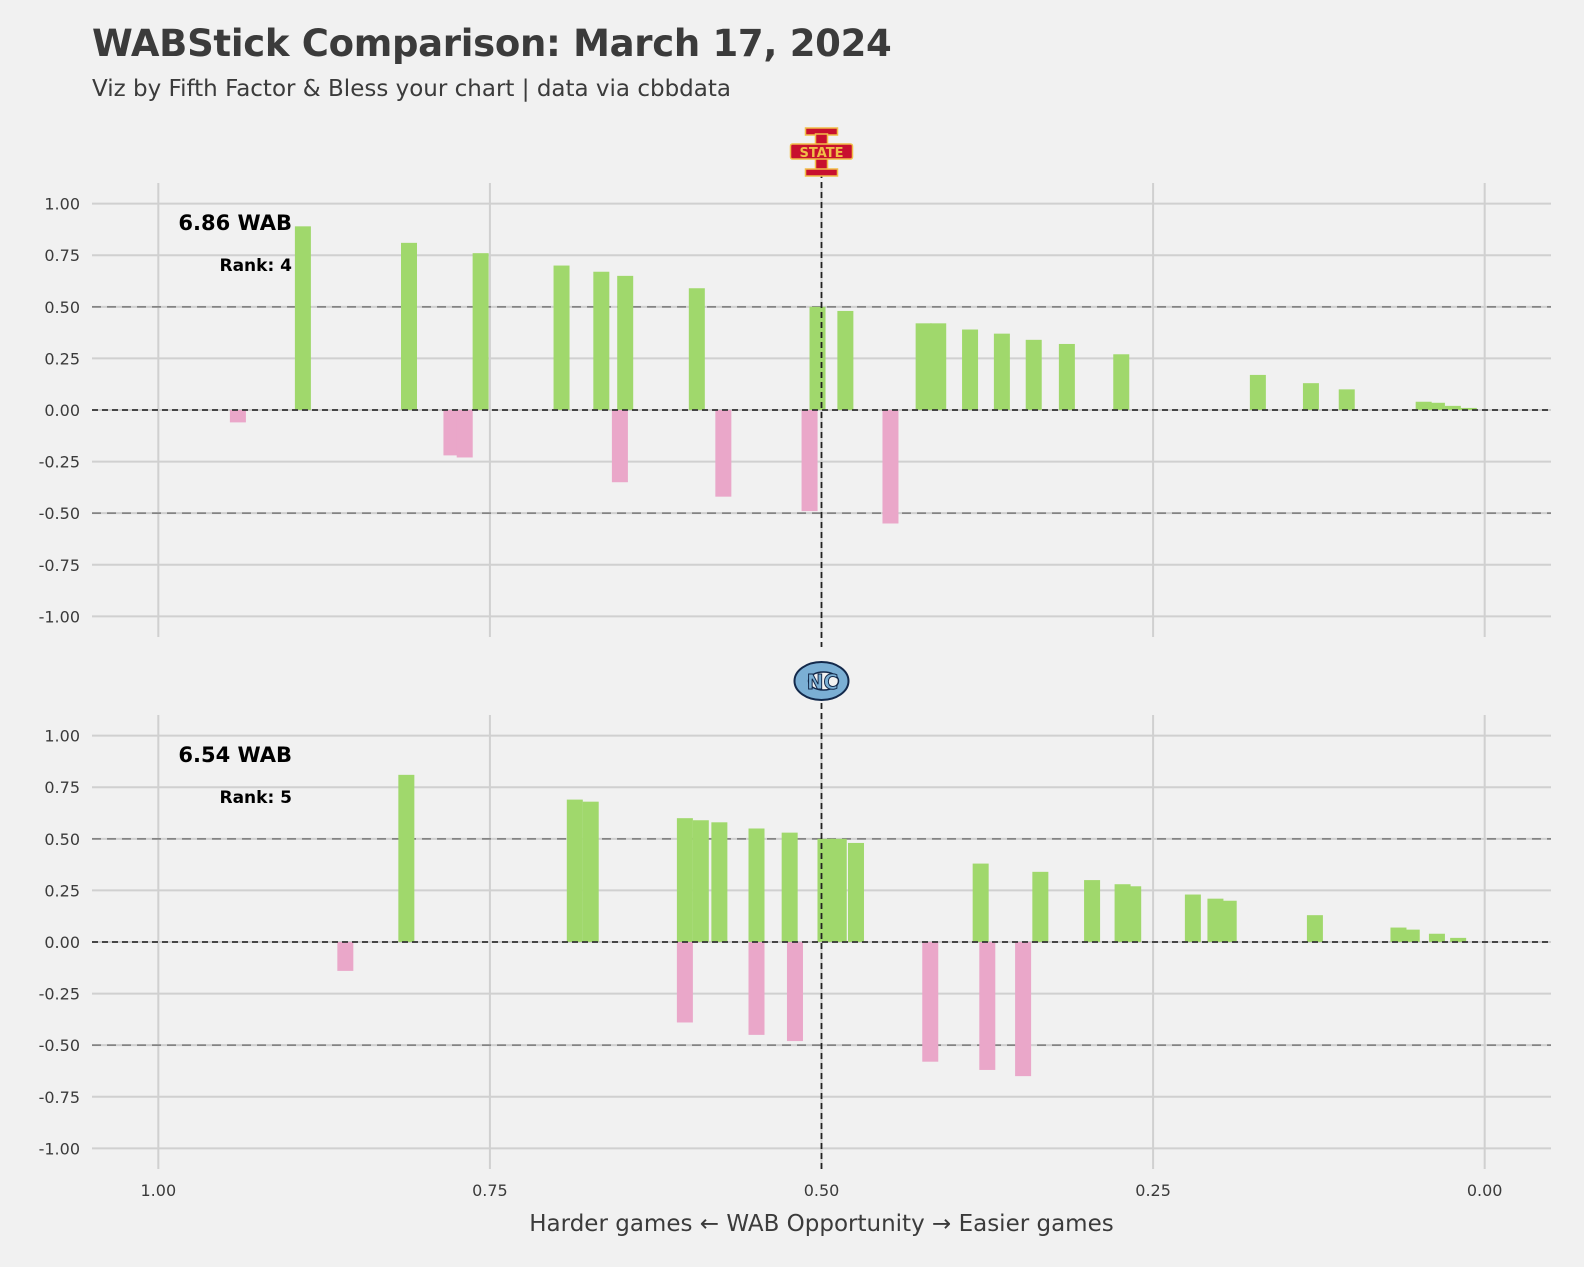  I want to click on svg-text: STATE, so click(821, 153).